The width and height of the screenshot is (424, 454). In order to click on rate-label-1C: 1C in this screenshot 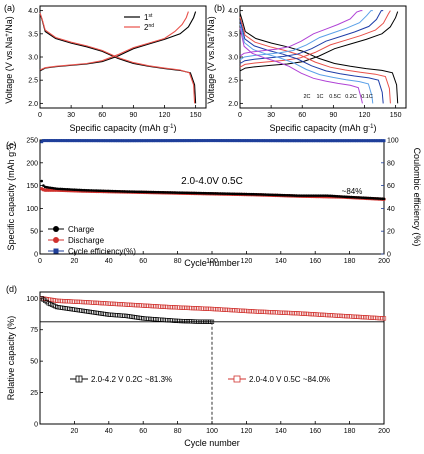, I will do `click(319, 97)`.